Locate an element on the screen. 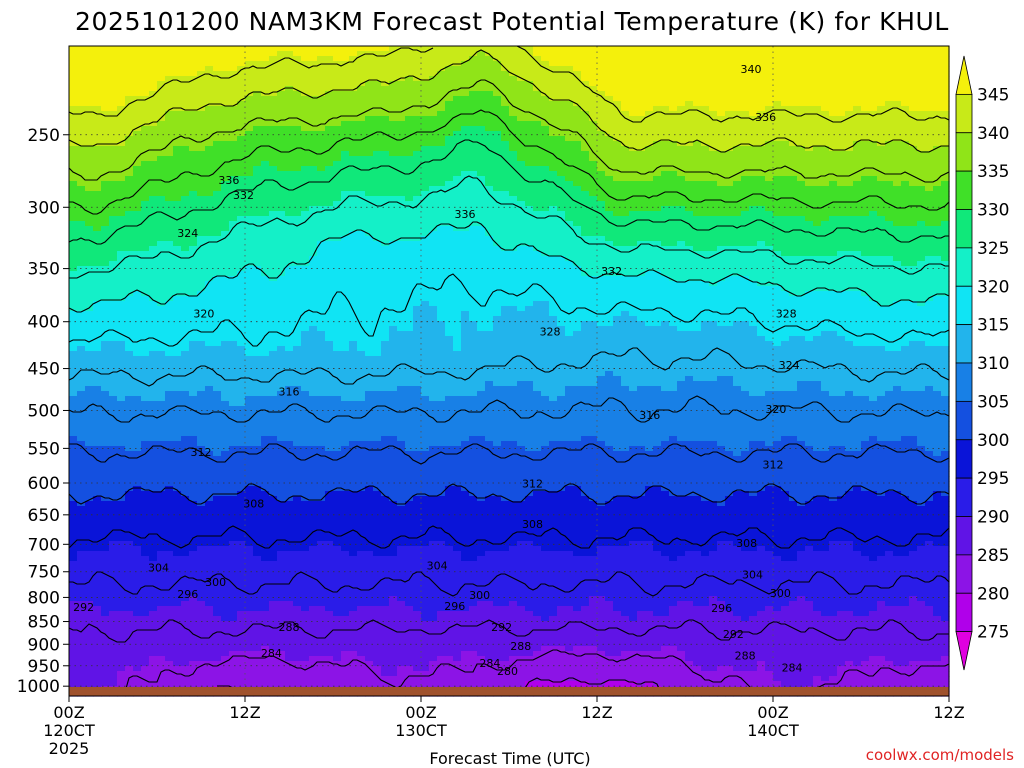 The width and height of the screenshot is (1024, 768). contour-label-1: 336 is located at coordinates (765, 117).